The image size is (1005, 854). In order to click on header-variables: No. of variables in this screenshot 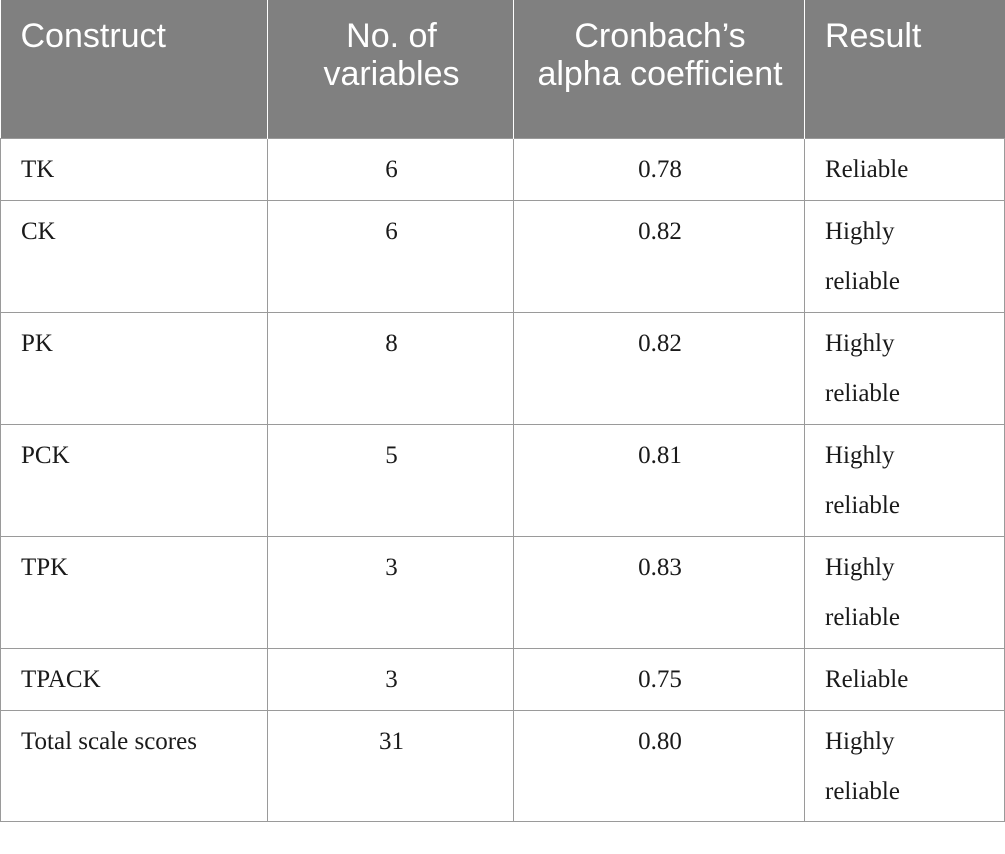, I will do `click(390, 69)`.